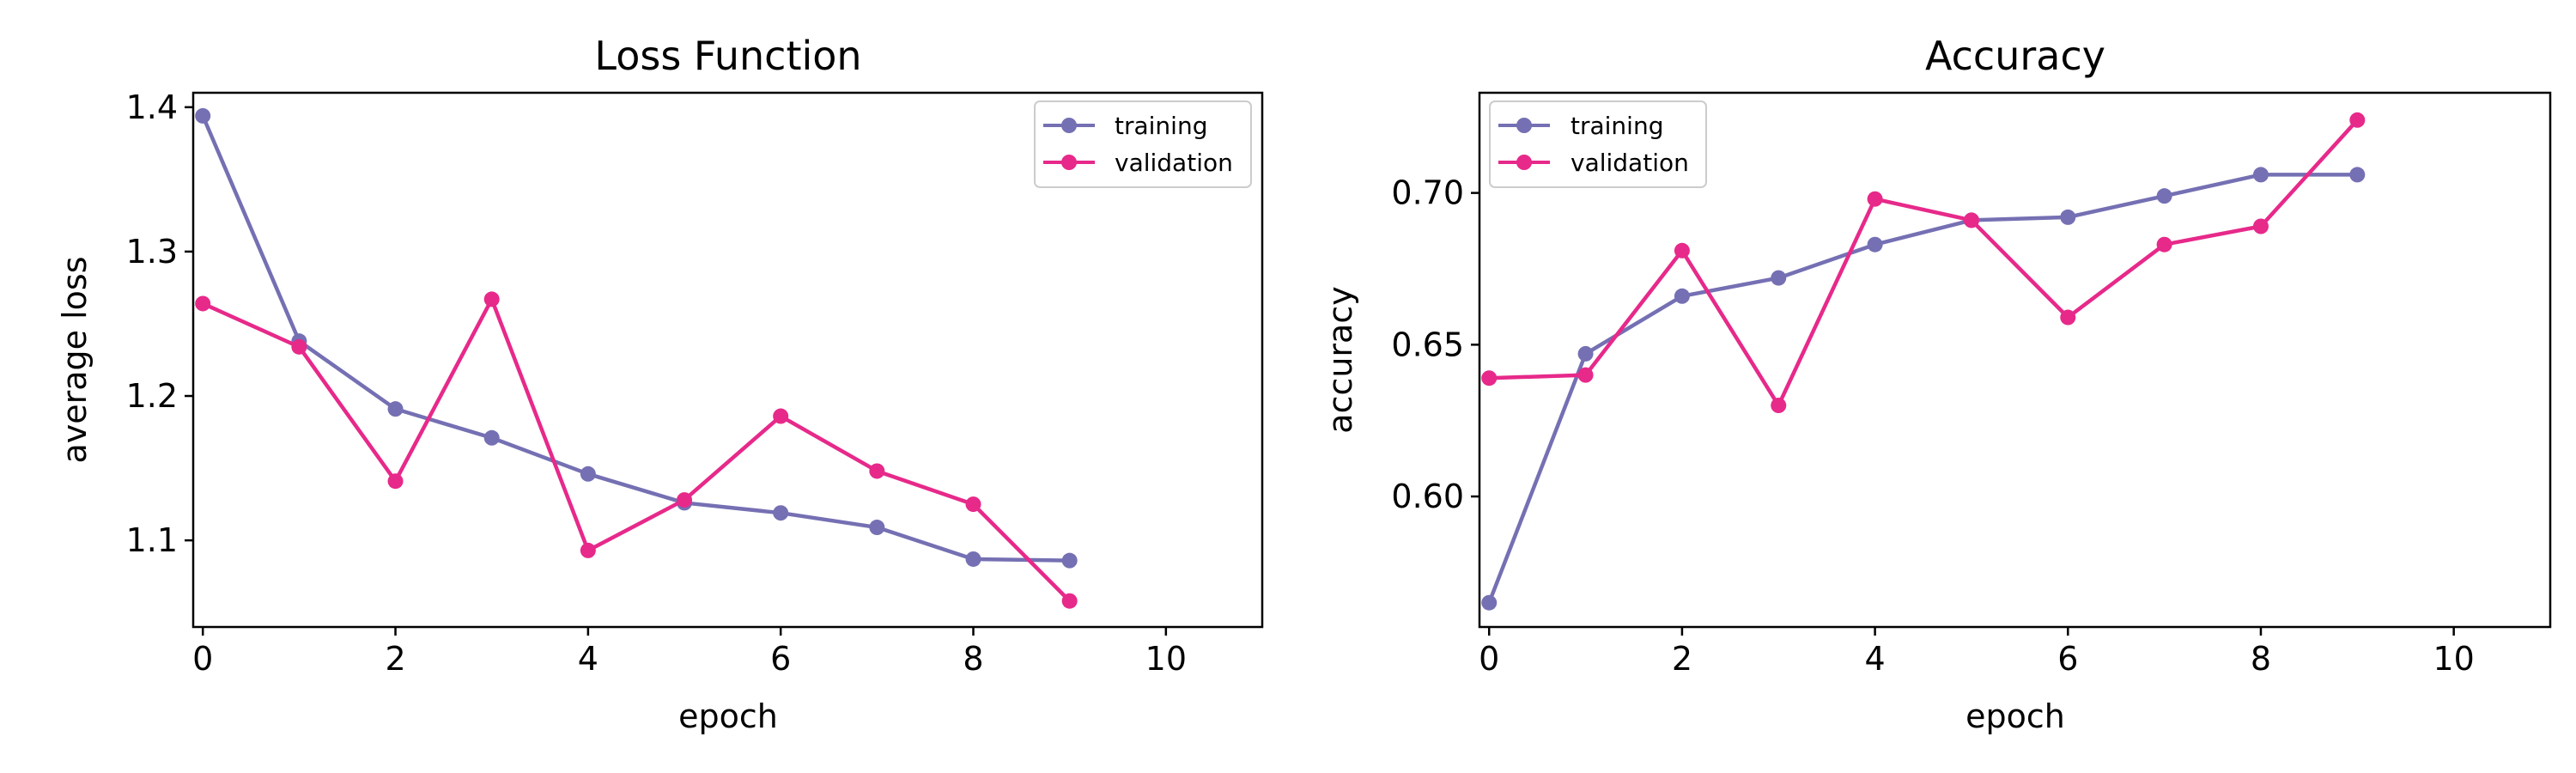  What do you see at coordinates (728, 716) in the screenshot?
I see `loss-x-axis-label: epoch` at bounding box center [728, 716].